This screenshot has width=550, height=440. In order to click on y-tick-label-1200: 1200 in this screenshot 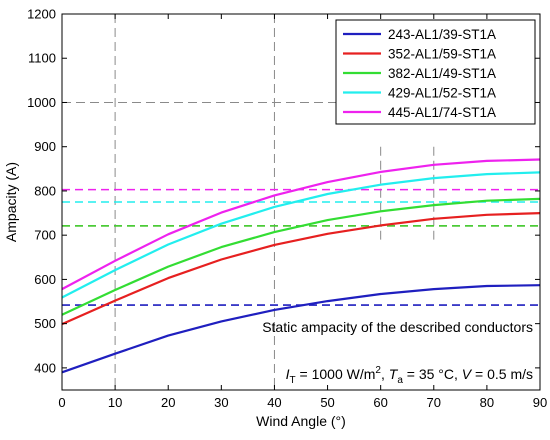, I will do `click(41, 14)`.